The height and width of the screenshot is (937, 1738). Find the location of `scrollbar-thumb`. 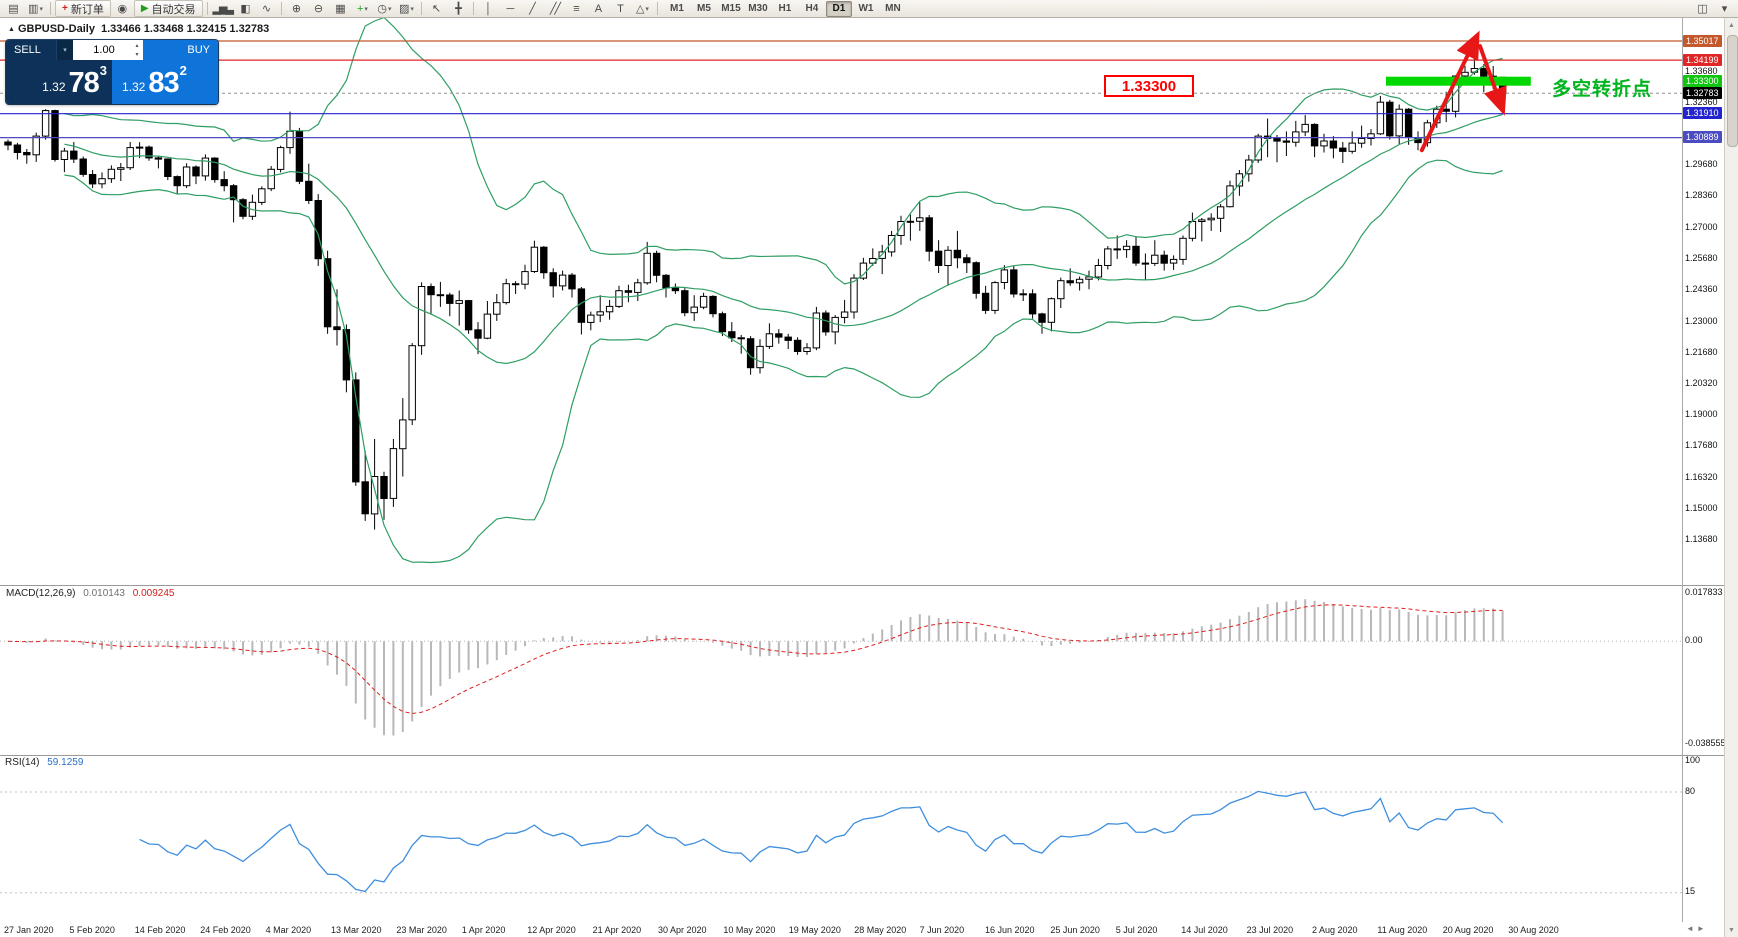

scrollbar-thumb is located at coordinates (1732, 91).